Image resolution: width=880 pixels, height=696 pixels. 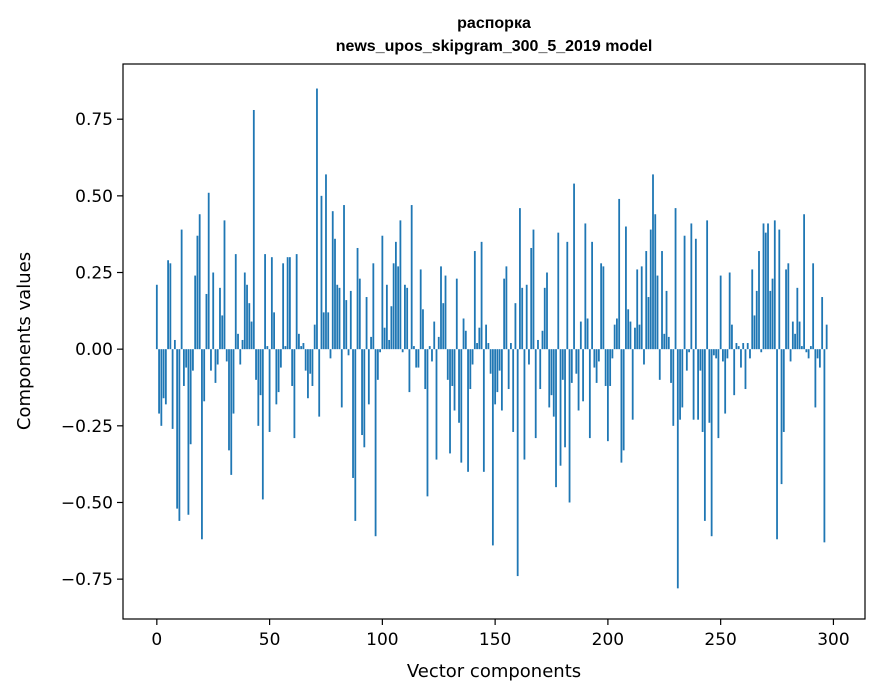 What do you see at coordinates (494, 671) in the screenshot?
I see `x-axis-label: Vector components` at bounding box center [494, 671].